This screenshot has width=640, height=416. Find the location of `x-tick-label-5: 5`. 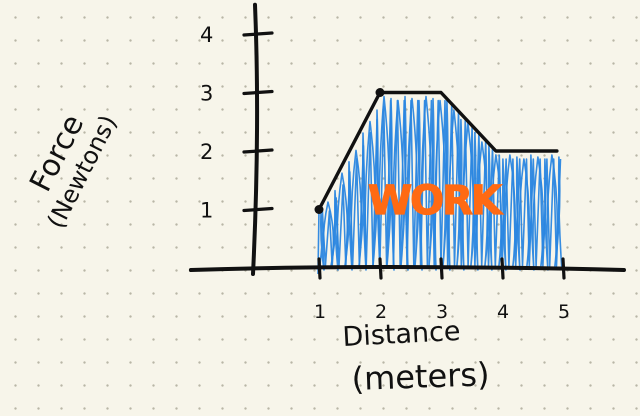

x-tick-label-5: 5 is located at coordinates (564, 312).